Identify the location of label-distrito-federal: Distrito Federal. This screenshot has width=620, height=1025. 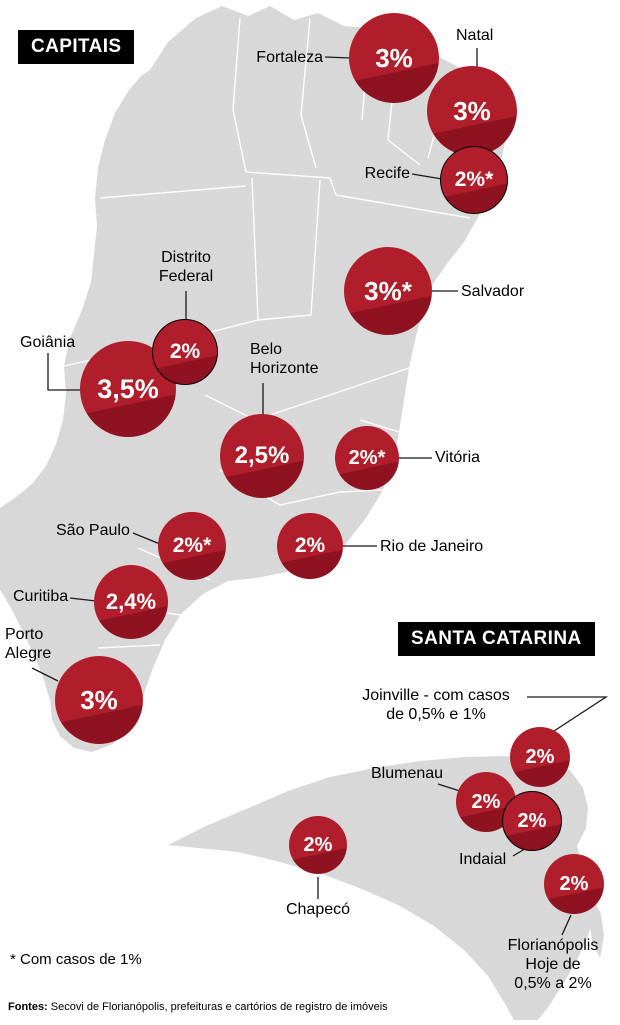
(186, 267).